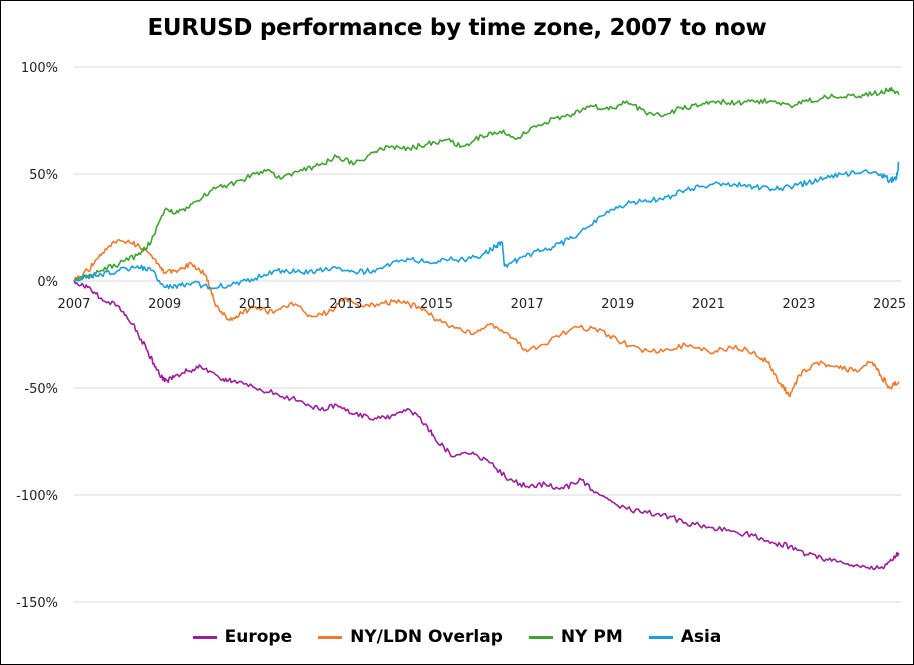 The width and height of the screenshot is (914, 665). Describe the element at coordinates (617, 304) in the screenshot. I see `x-tick-label: 2019` at that location.